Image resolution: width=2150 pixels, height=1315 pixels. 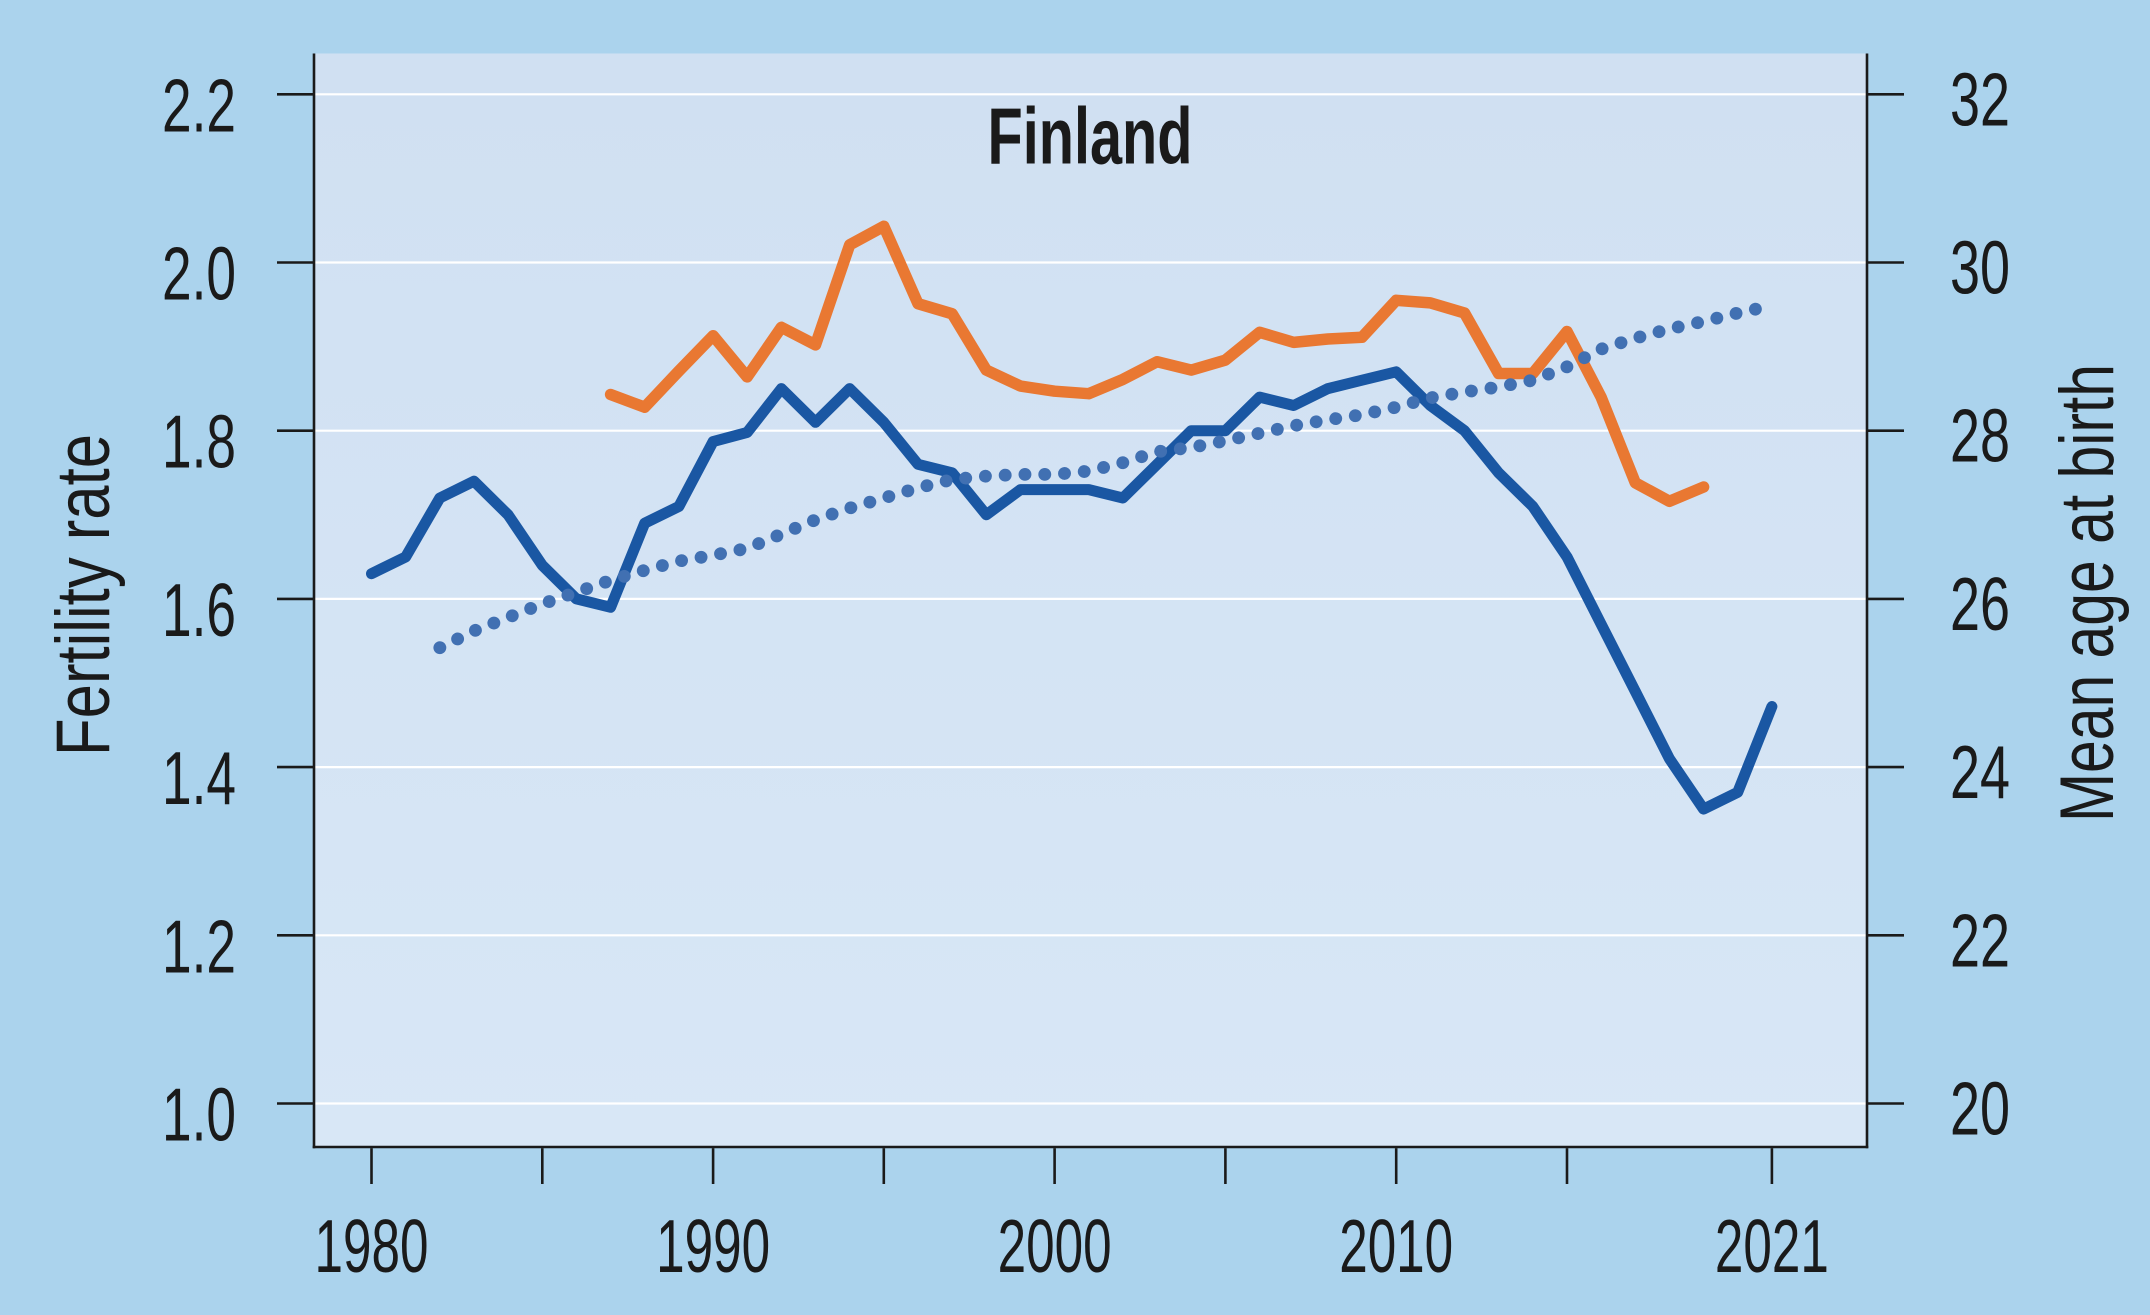 I want to click on svg-text: 1.8, so click(x=199, y=442).